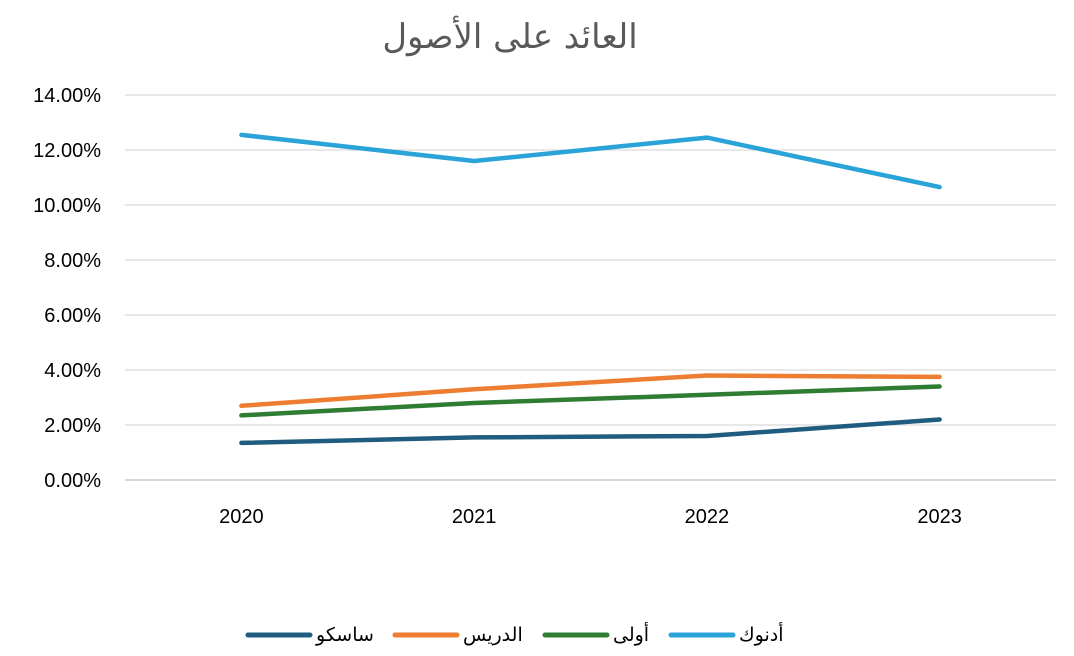 This screenshot has height=656, width=1074. Describe the element at coordinates (72, 371) in the screenshot. I see `y-tick-label: 4.00%` at that location.